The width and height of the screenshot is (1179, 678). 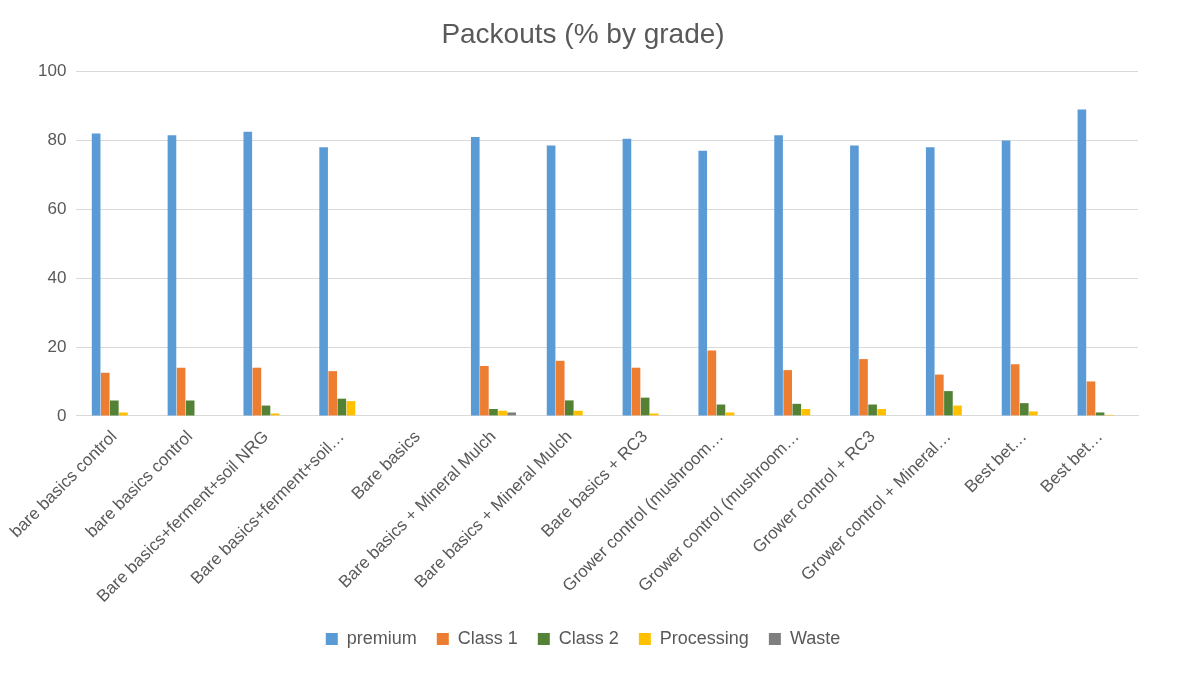 What do you see at coordinates (487, 637) in the screenshot?
I see `legend-label: Class 1` at bounding box center [487, 637].